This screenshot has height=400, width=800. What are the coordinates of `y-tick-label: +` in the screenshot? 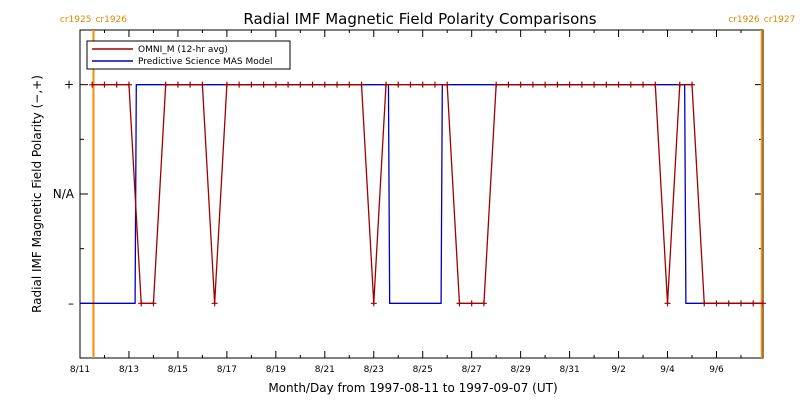 It's located at (69, 85).